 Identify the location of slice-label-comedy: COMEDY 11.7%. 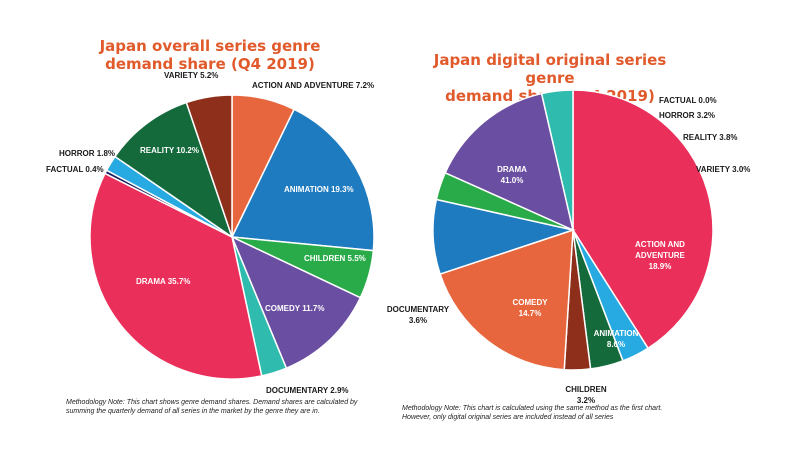
(294, 308).